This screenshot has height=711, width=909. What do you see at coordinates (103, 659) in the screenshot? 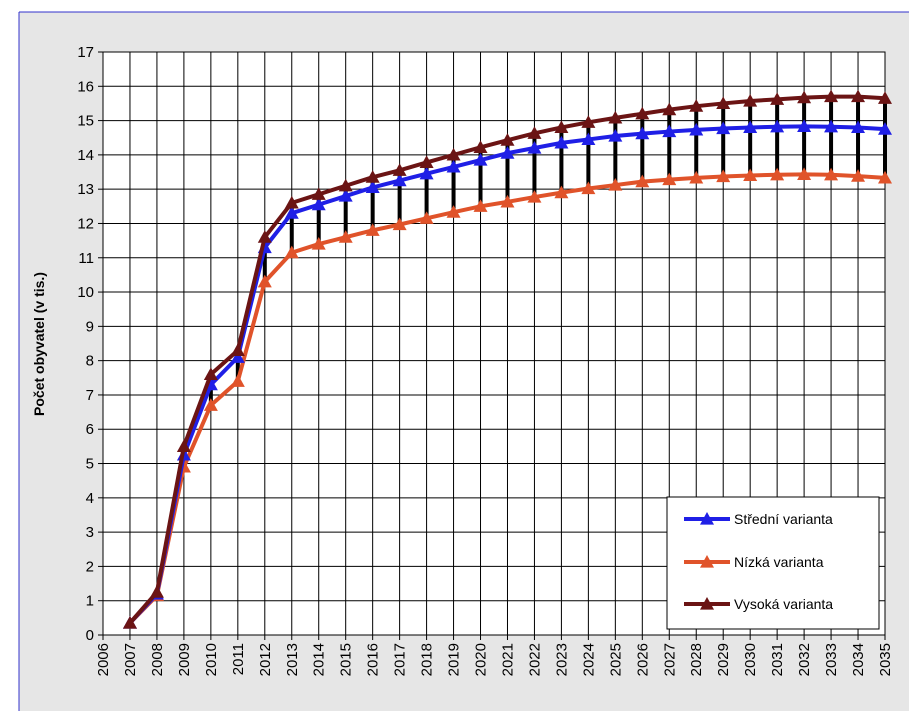
I see `x-tick-label: 2006` at bounding box center [103, 659].